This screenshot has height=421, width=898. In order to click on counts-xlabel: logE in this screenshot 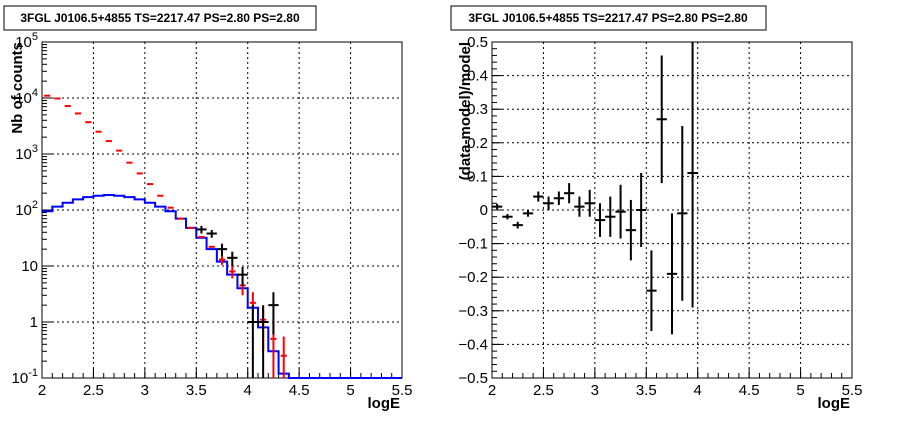, I will do `click(384, 403)`.